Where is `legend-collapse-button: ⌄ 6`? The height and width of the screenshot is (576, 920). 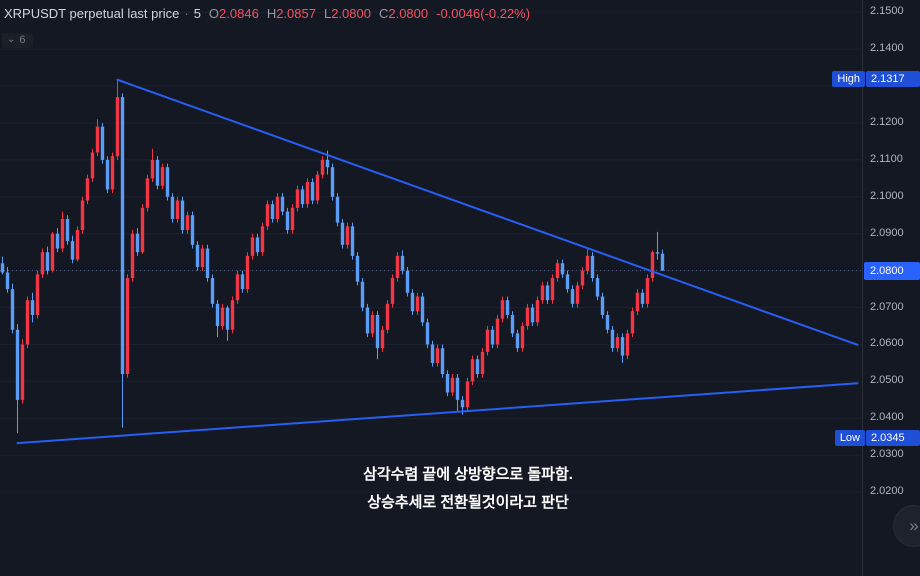
legend-collapse-button: ⌄ 6 is located at coordinates (17, 40).